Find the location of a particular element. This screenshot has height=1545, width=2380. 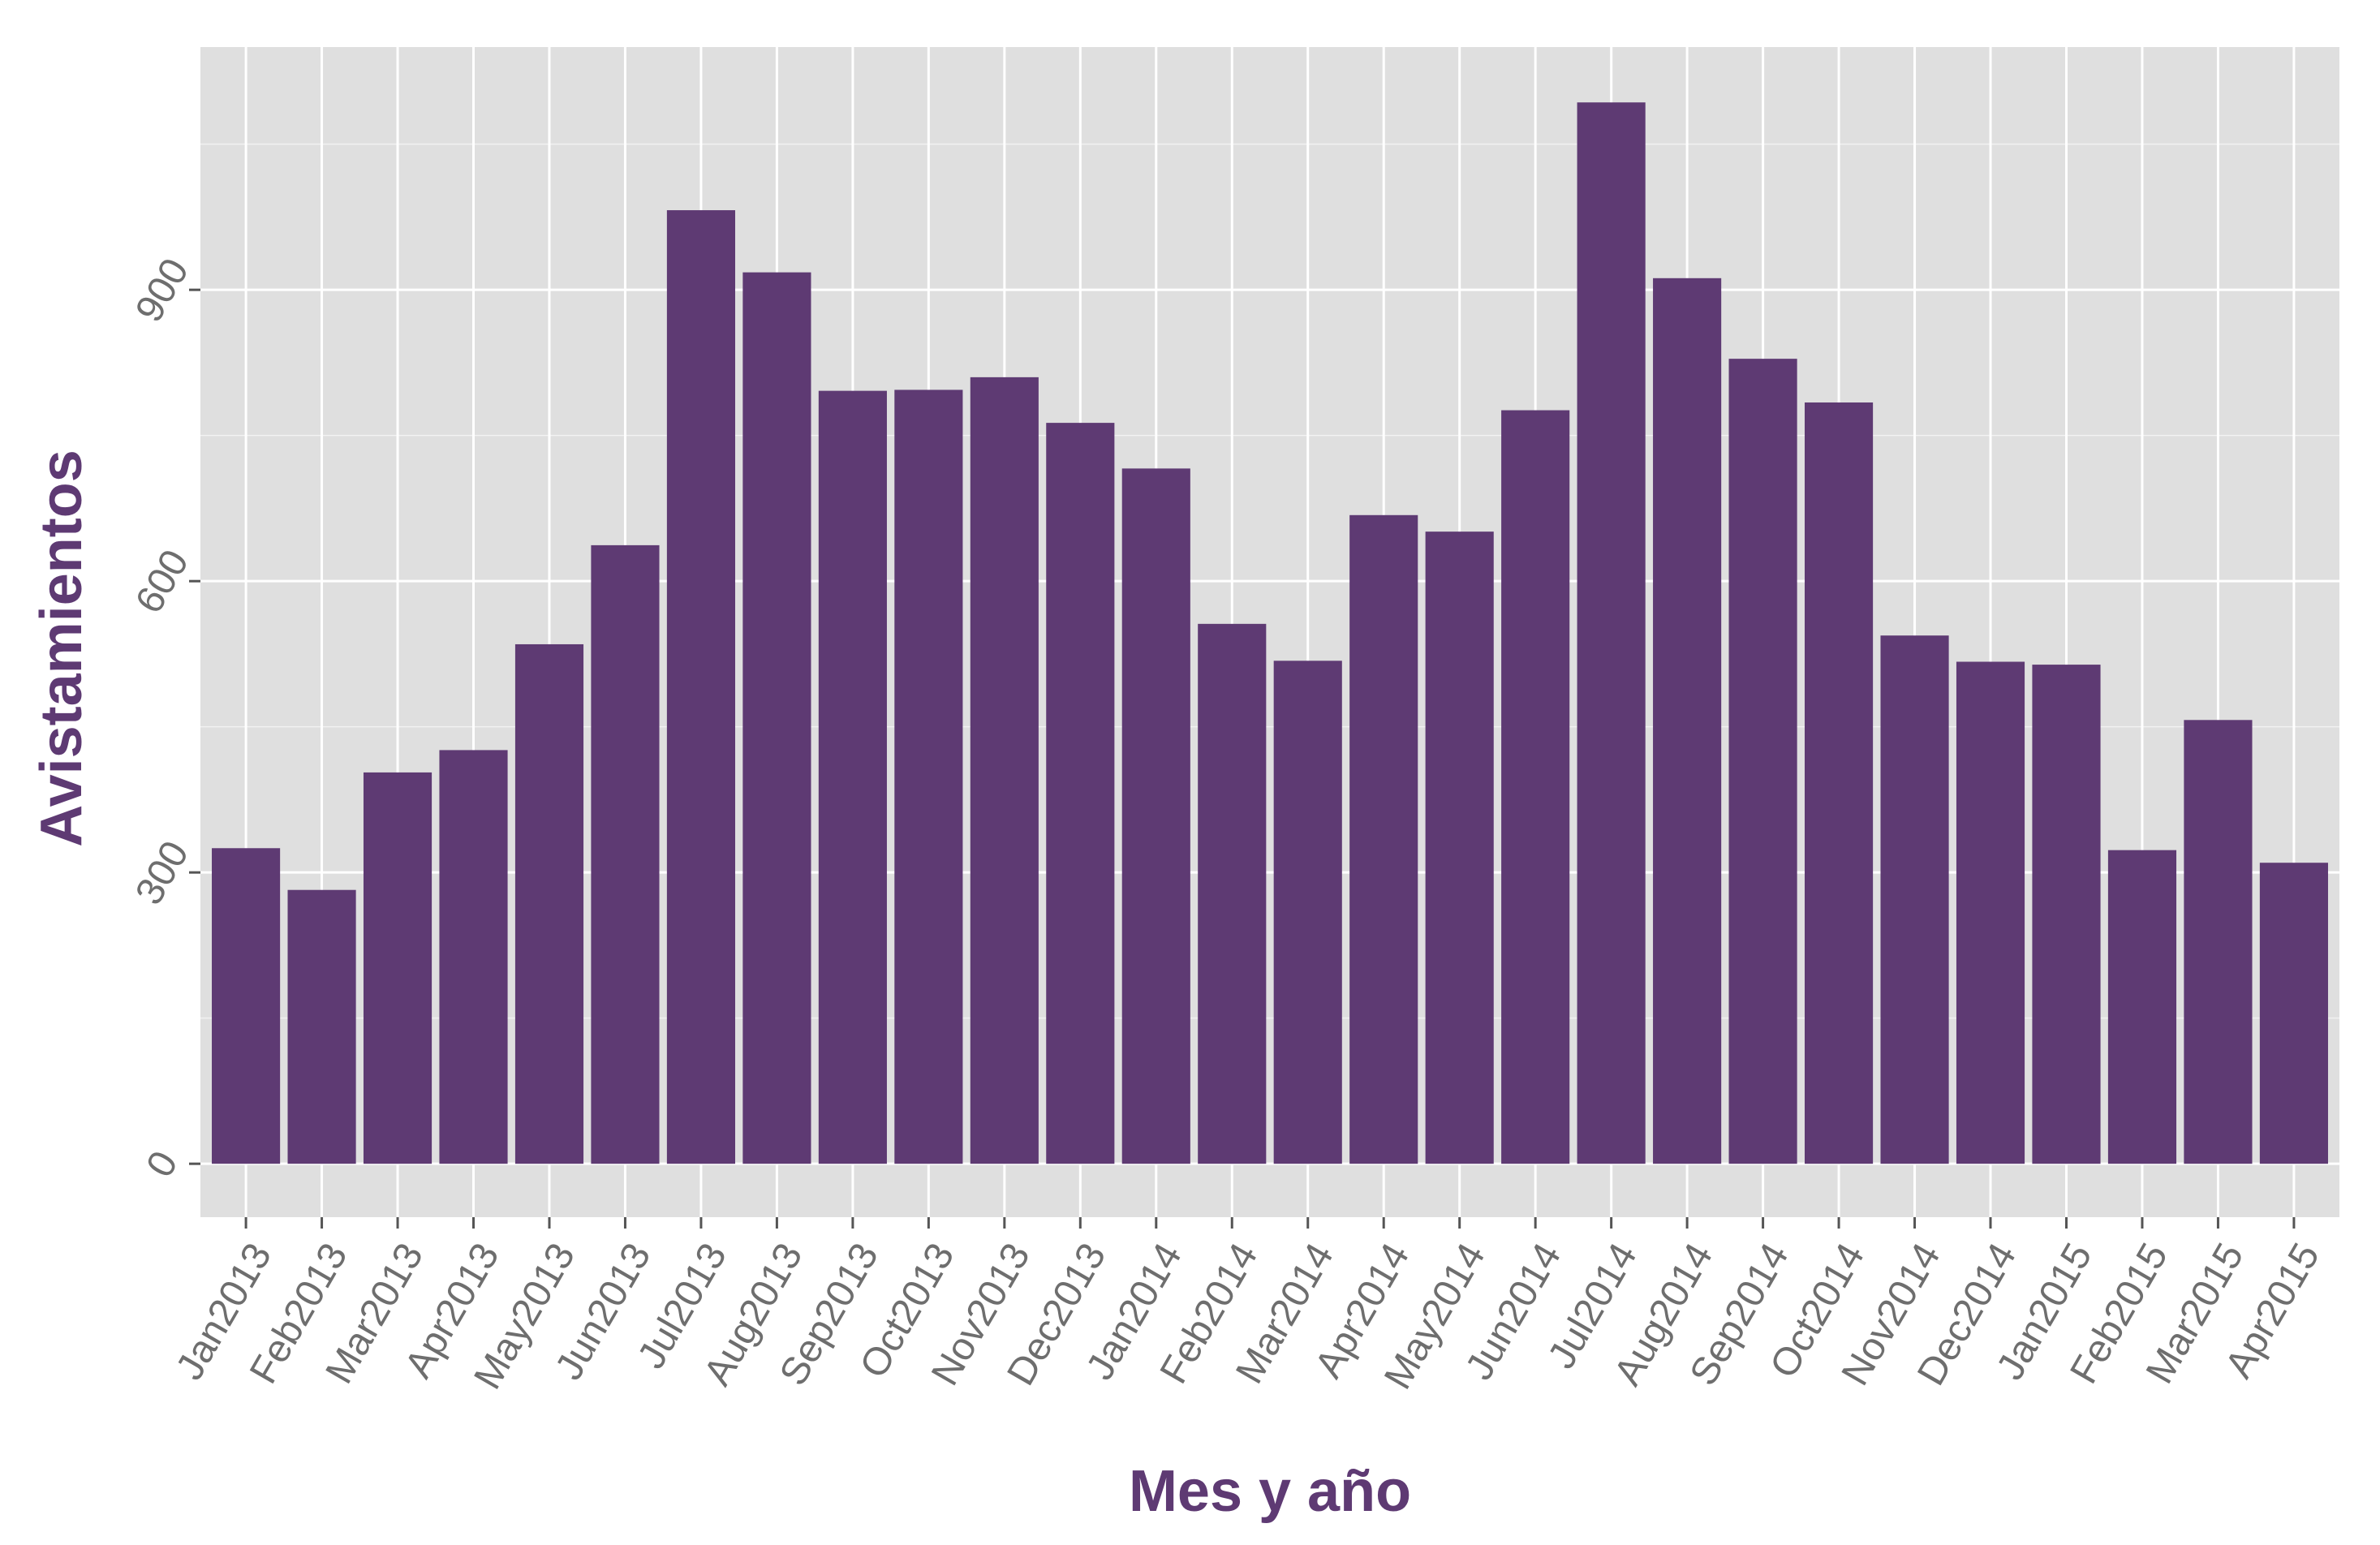

bar-jan2015 is located at coordinates (2066, 914).